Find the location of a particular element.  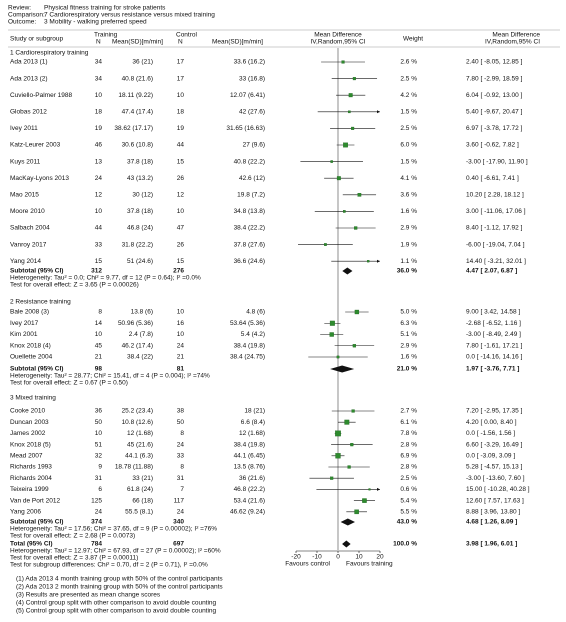

subtotal-label: Total (95% CI) is located at coordinates (31, 544).